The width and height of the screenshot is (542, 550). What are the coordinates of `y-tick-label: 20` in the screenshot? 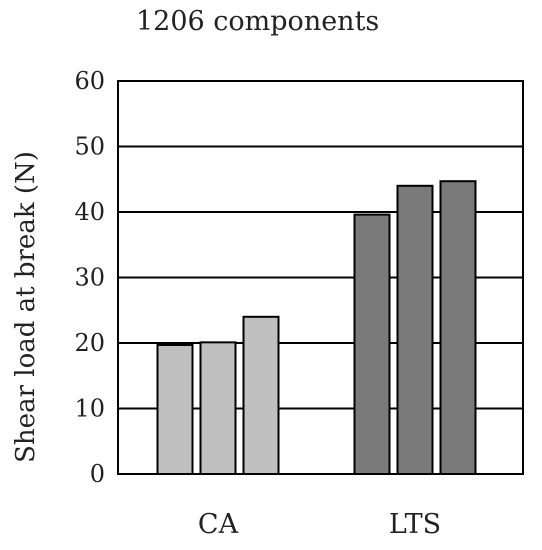 It's located at (89, 343).